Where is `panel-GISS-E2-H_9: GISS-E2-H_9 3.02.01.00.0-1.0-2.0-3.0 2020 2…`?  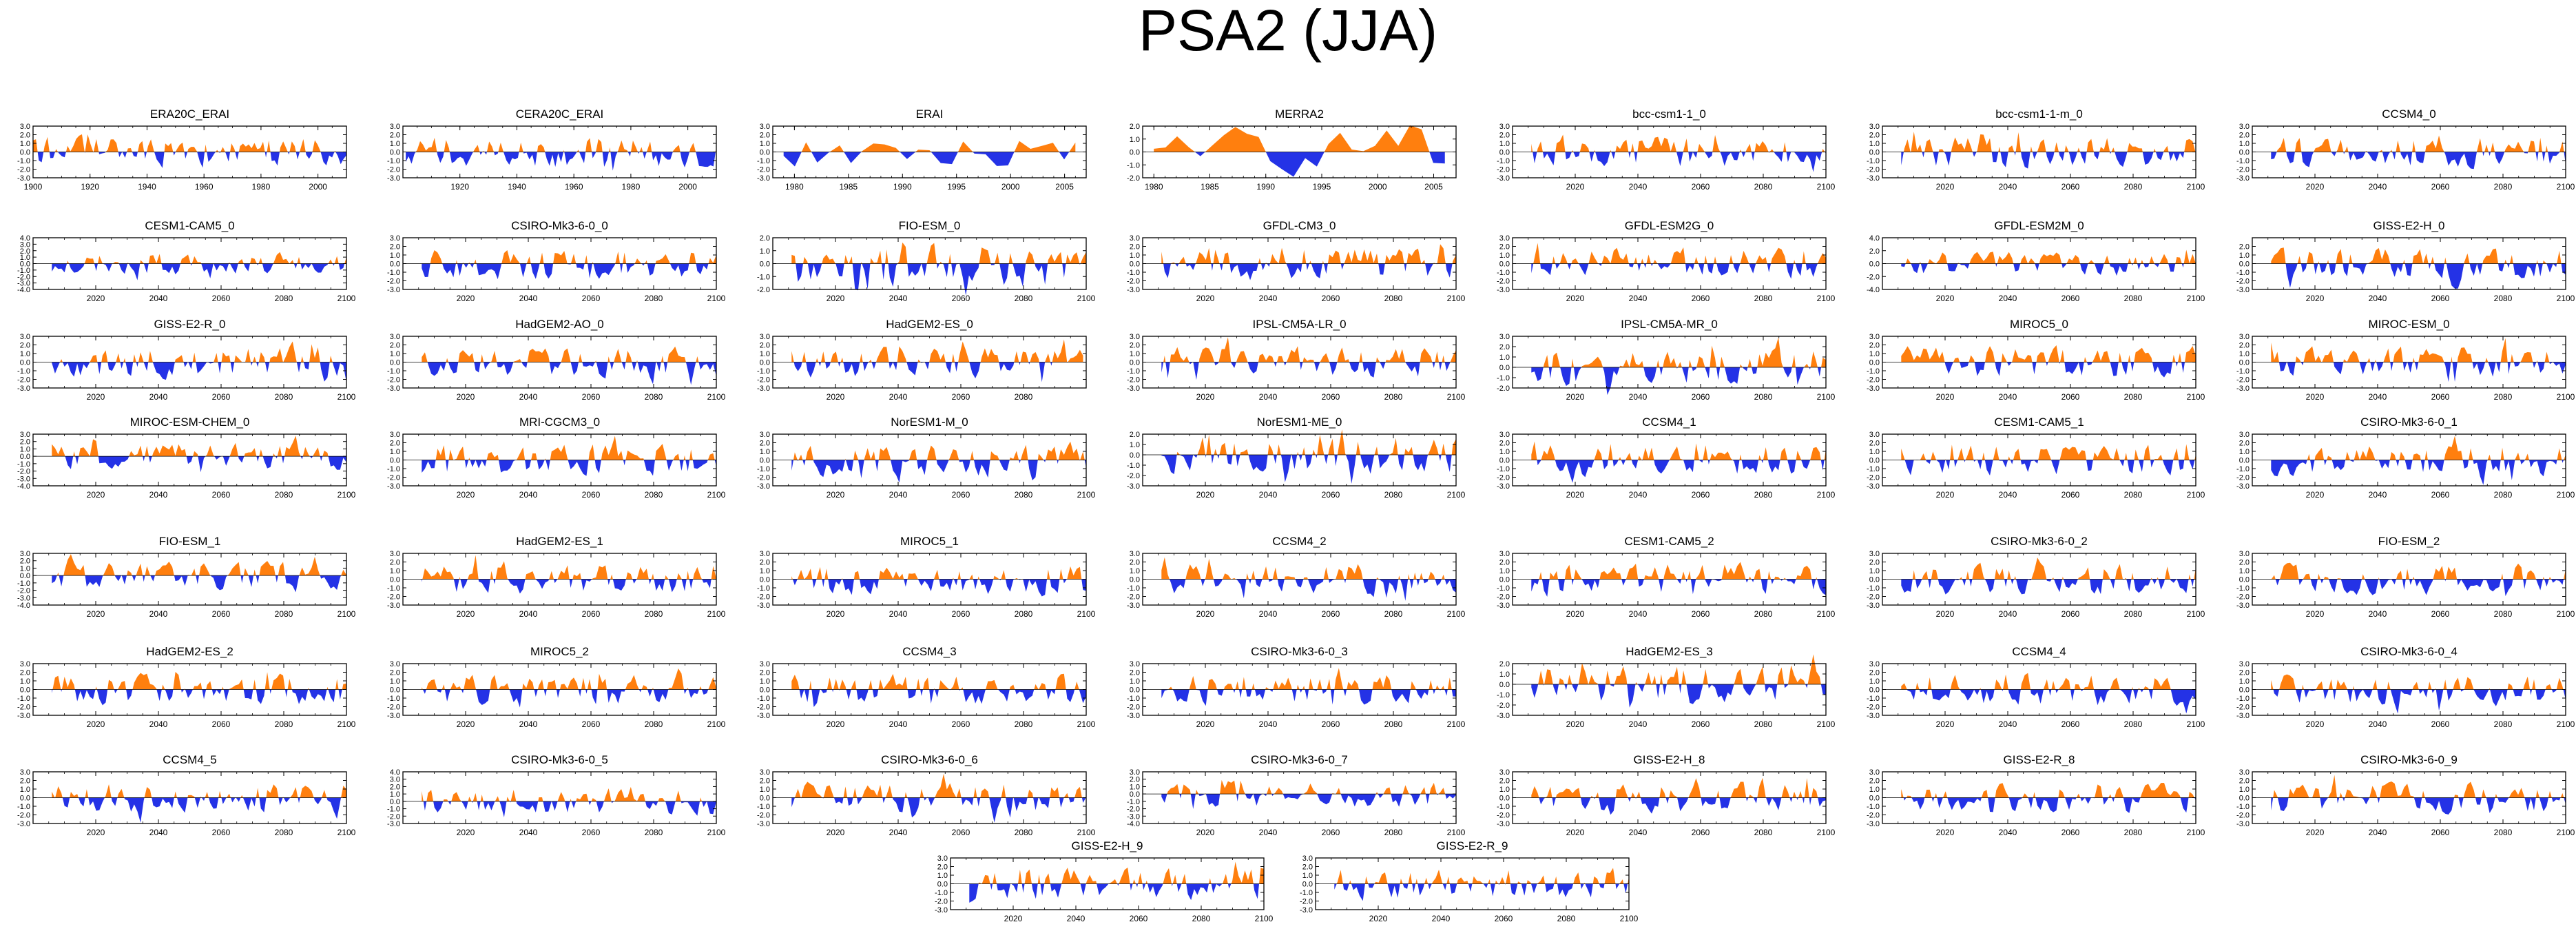 panel-GISS-E2-H_9: GISS-E2-H_9 3.02.01.00.0-1.0-2.0-3.0 2020 2… is located at coordinates (1104, 881).